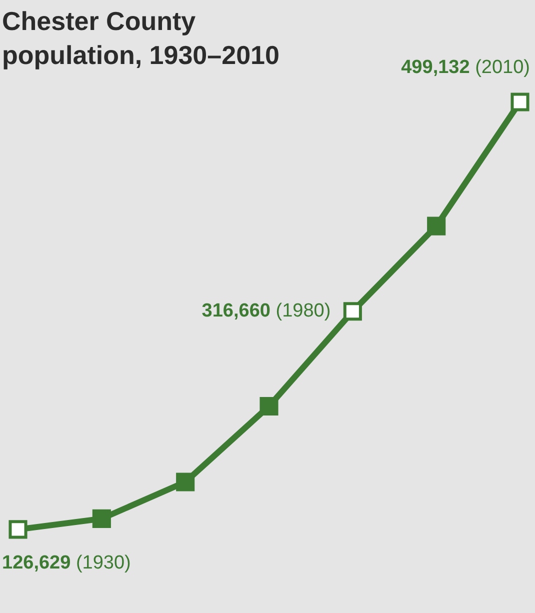  I want to click on data-label: 316,660 (1980), so click(266, 311).